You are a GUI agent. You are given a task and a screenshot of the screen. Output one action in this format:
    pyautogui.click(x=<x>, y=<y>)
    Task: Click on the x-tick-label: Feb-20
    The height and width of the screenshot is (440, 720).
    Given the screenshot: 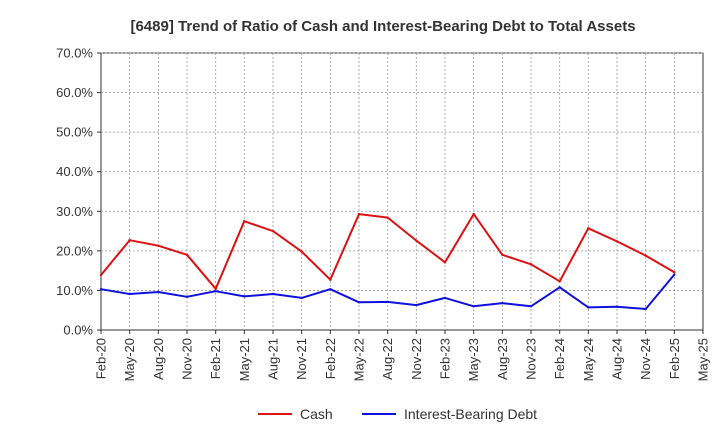 What is the action you would take?
    pyautogui.click(x=101, y=358)
    